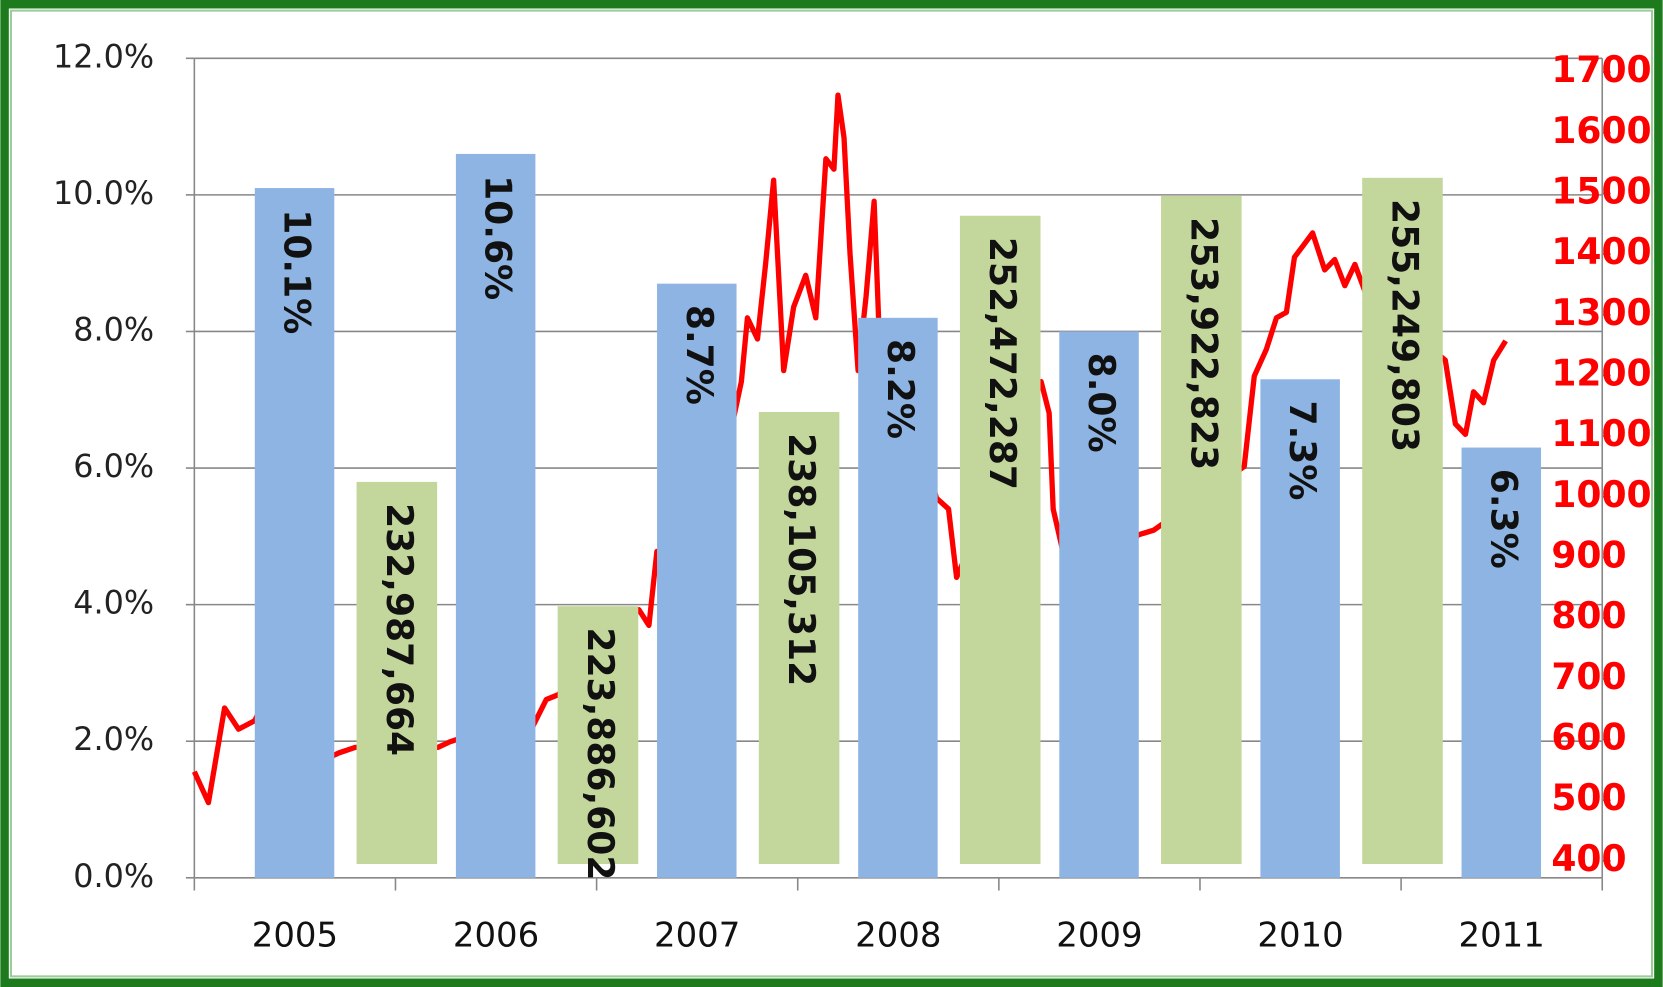 This screenshot has width=1663, height=987. I want to click on x-tick-label: 2006, so click(496, 935).